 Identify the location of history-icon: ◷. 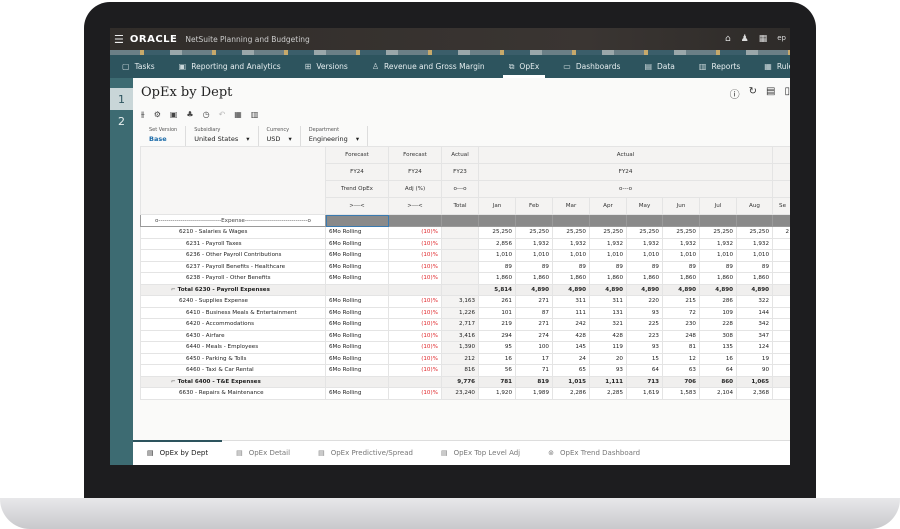
(206, 114).